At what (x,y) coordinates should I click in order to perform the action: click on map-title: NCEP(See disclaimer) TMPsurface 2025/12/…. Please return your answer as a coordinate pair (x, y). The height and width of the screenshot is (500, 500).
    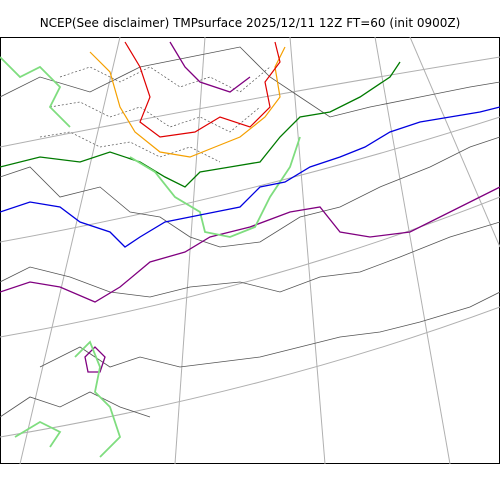
    Looking at the image, I should click on (250, 23).